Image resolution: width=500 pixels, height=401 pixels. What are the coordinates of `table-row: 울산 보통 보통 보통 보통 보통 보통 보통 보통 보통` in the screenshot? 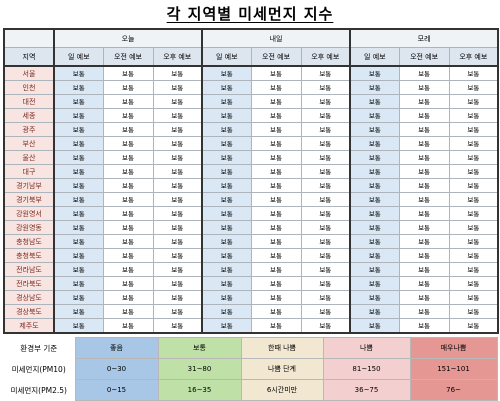 It's located at (251, 157).